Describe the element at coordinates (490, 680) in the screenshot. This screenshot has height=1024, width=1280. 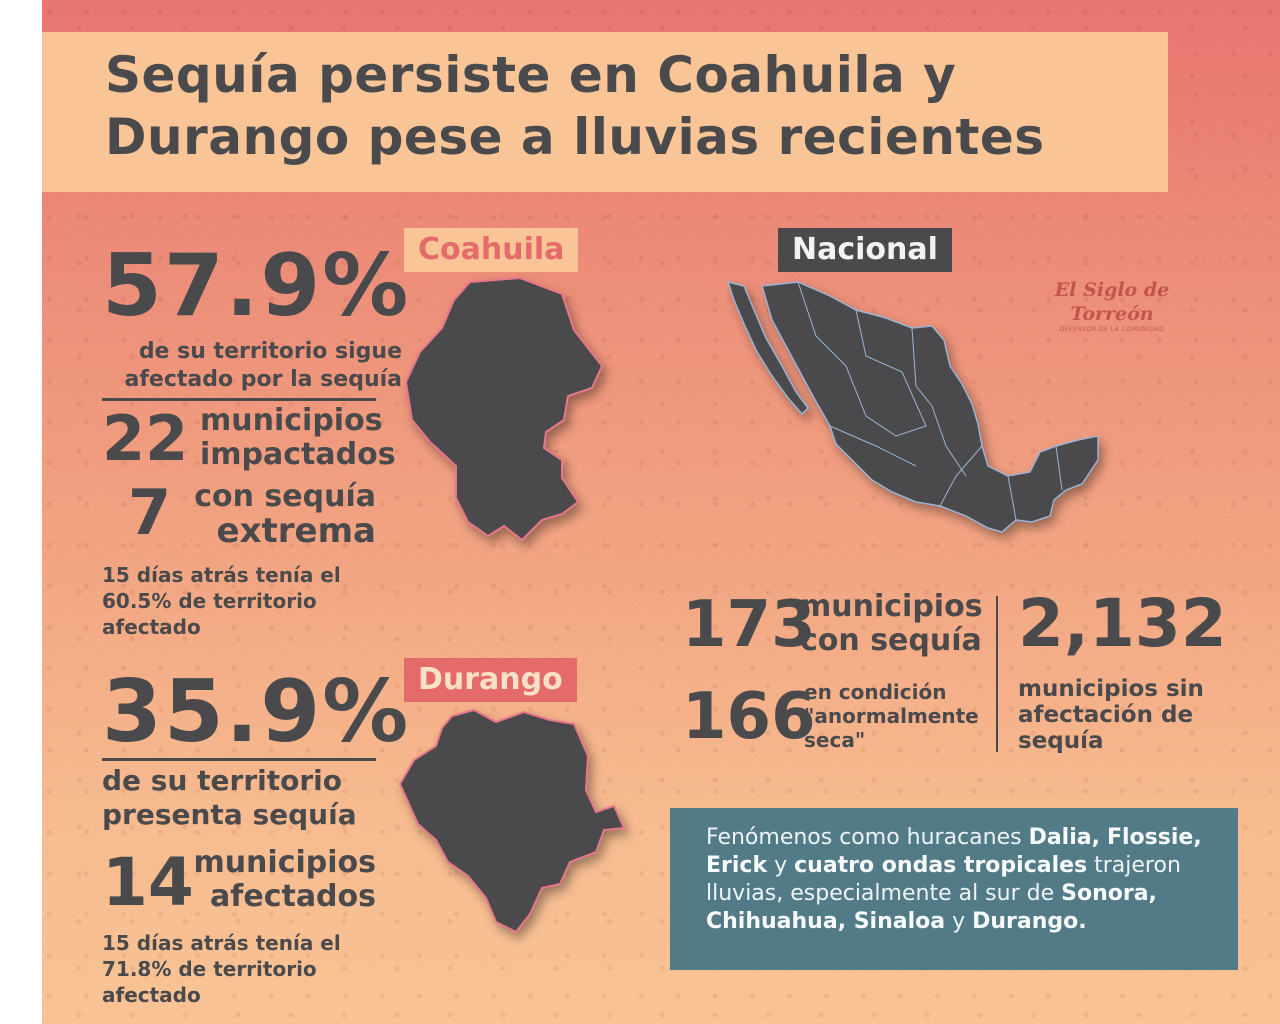
I see `tag-durango: Durango` at that location.